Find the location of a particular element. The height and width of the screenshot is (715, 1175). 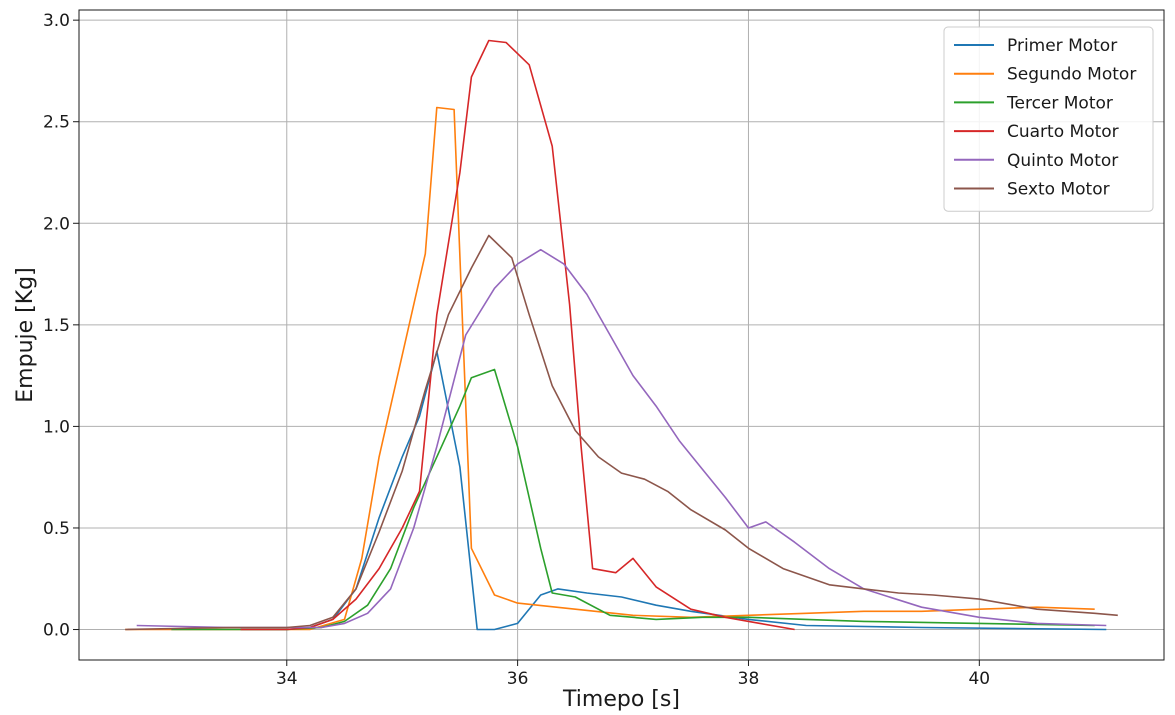

x-tick-label: 34 is located at coordinates (287, 679).